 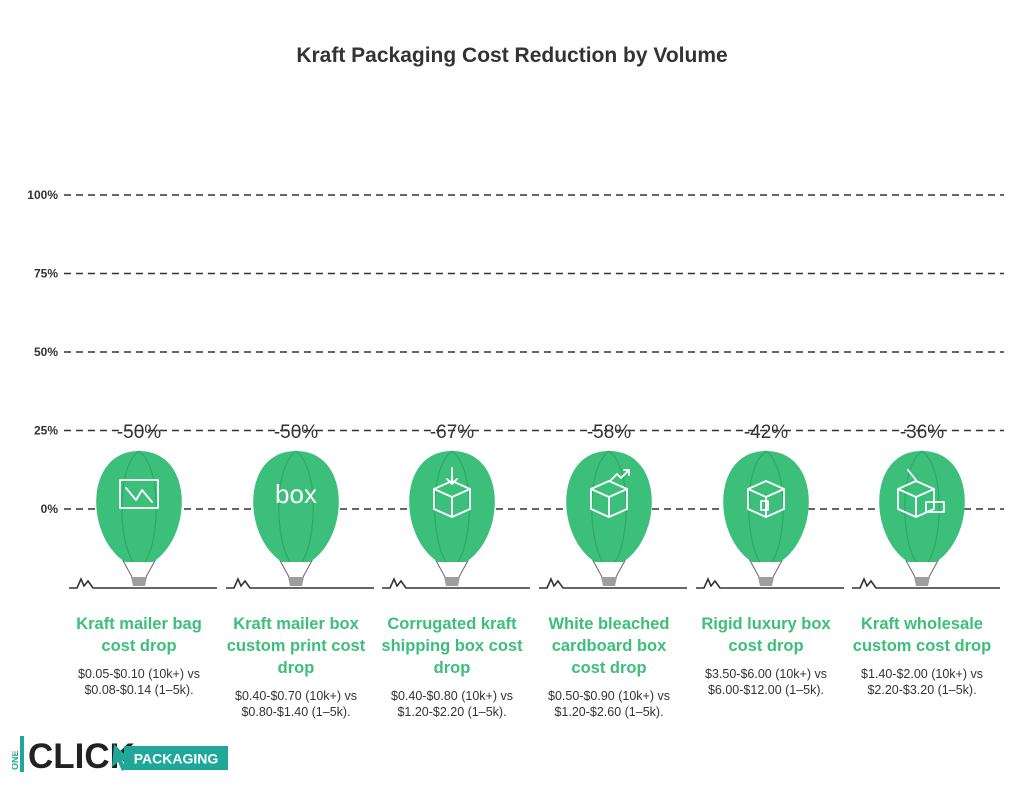 I want to click on balloon-3: -67%, so click(x=456, y=505).